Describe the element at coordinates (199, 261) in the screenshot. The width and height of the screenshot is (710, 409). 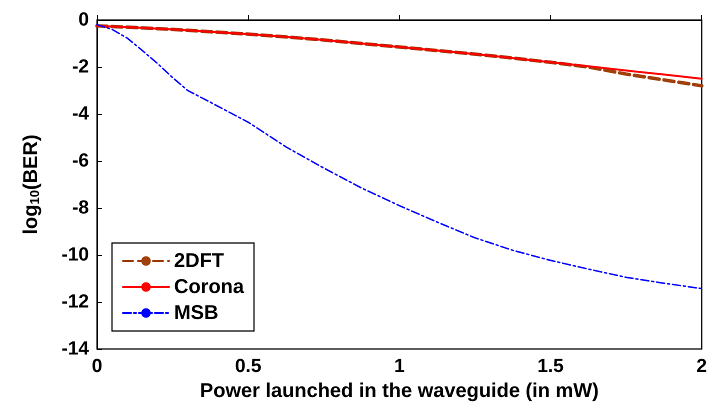
I see `legend-label: 2DFT` at that location.